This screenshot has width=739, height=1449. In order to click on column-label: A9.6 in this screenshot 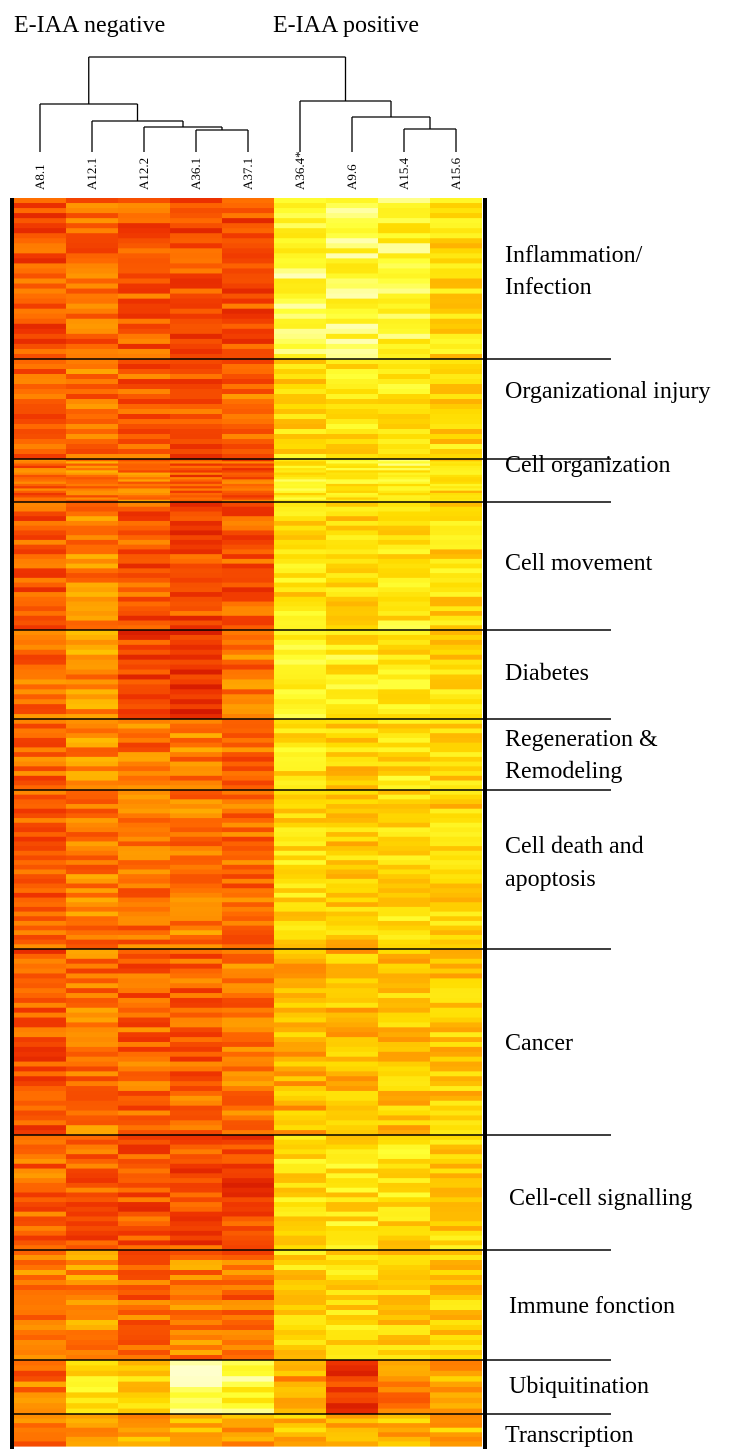, I will do `click(351, 177)`.